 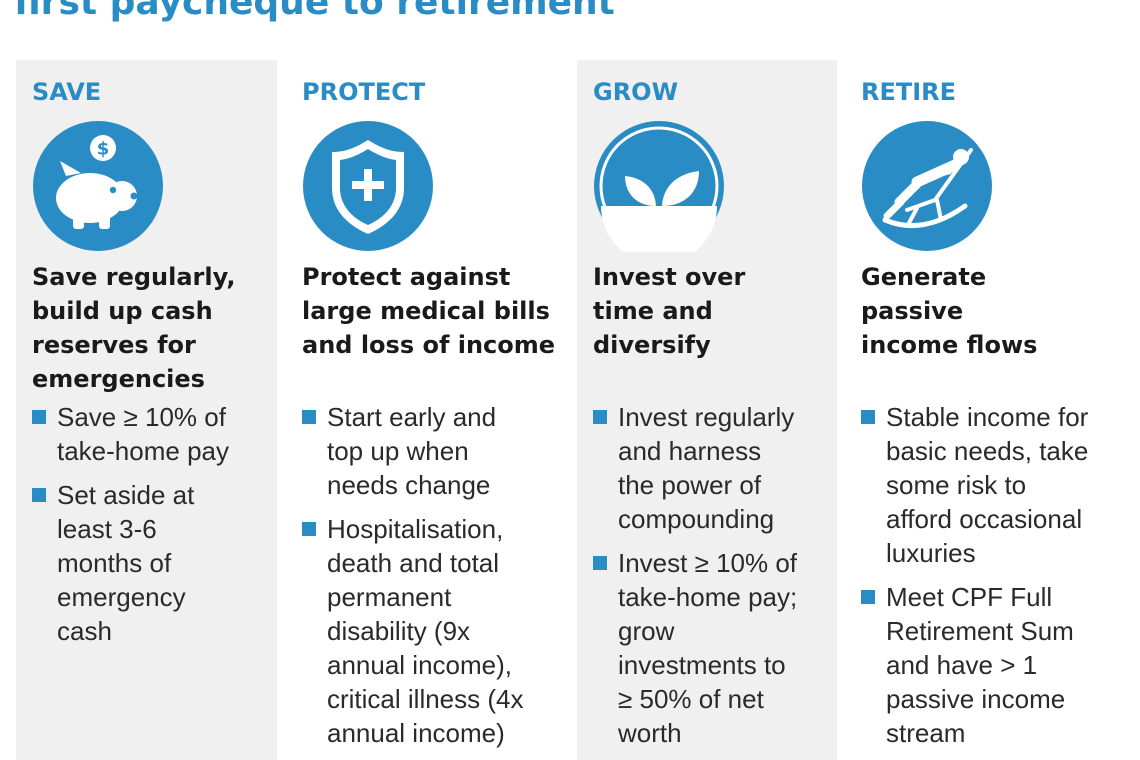 What do you see at coordinates (659, 186) in the screenshot?
I see `sprout-icon` at bounding box center [659, 186].